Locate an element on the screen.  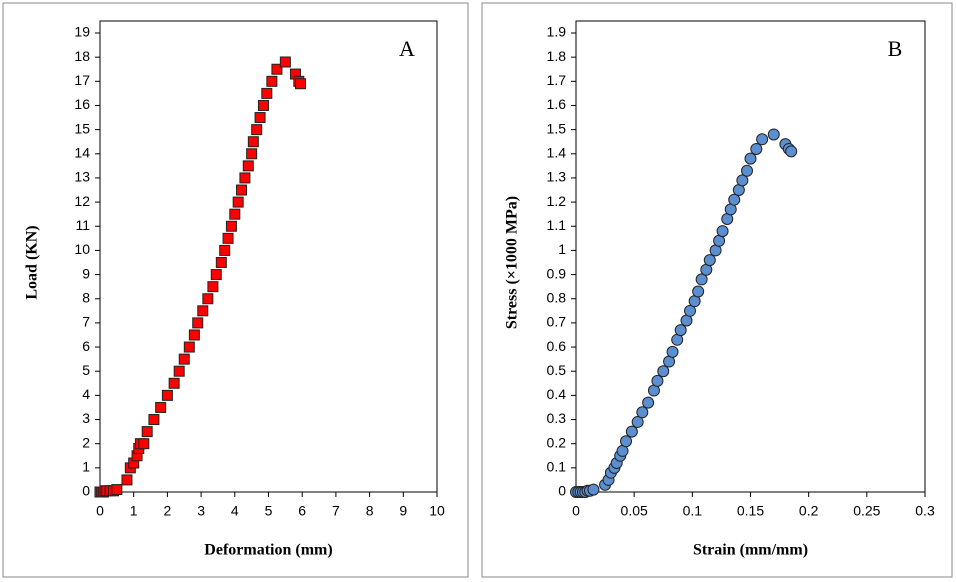
y-tick-label: 13 is located at coordinates (82, 177).